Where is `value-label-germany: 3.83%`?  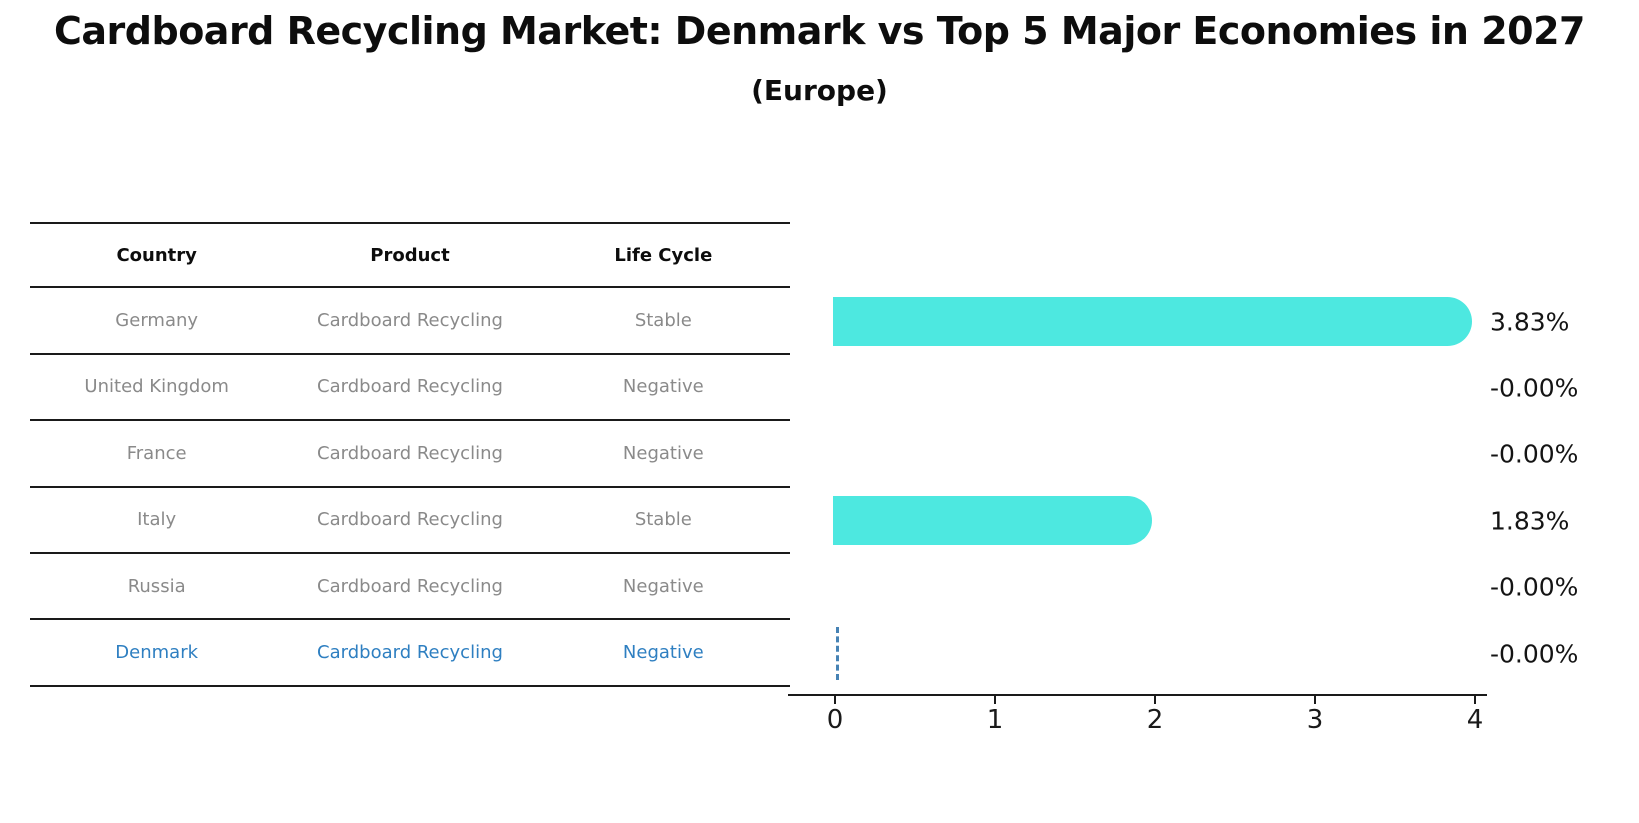 value-label-germany: 3.83% is located at coordinates (1530, 322).